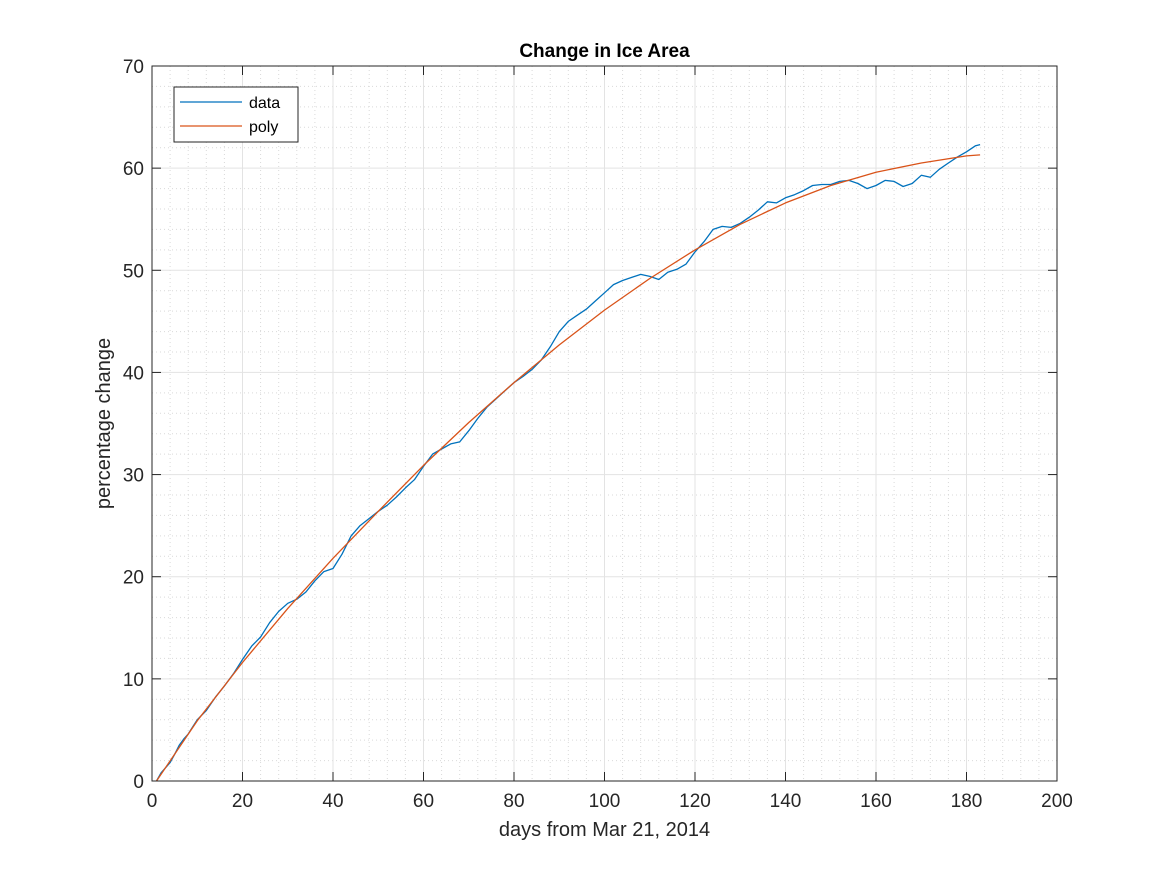  Describe the element at coordinates (133, 169) in the screenshot. I see `y-tick-label: 60` at that location.